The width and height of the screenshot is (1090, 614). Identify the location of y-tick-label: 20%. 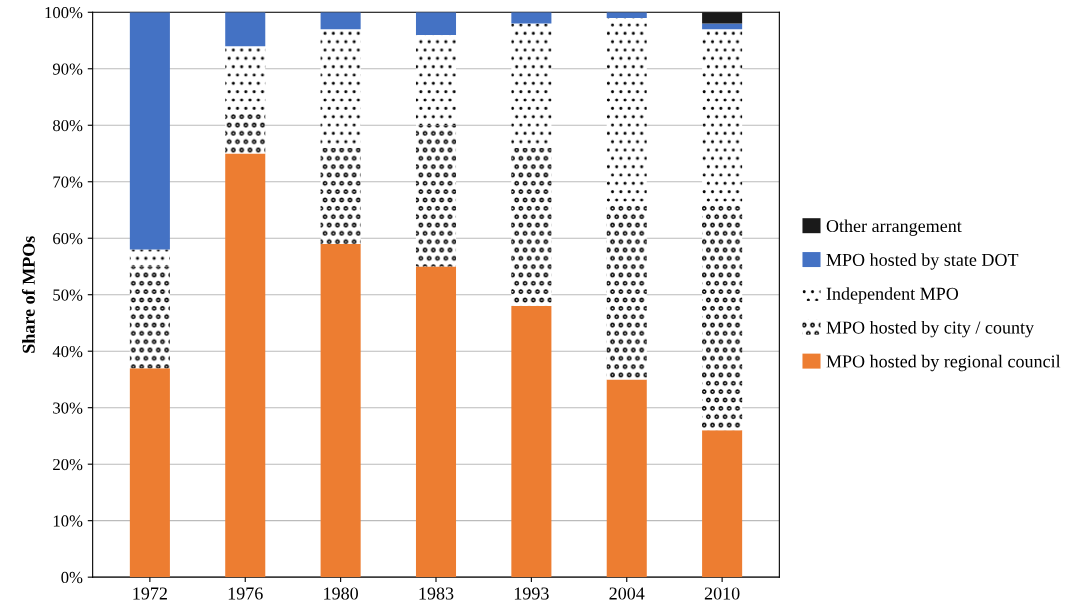
(68, 464).